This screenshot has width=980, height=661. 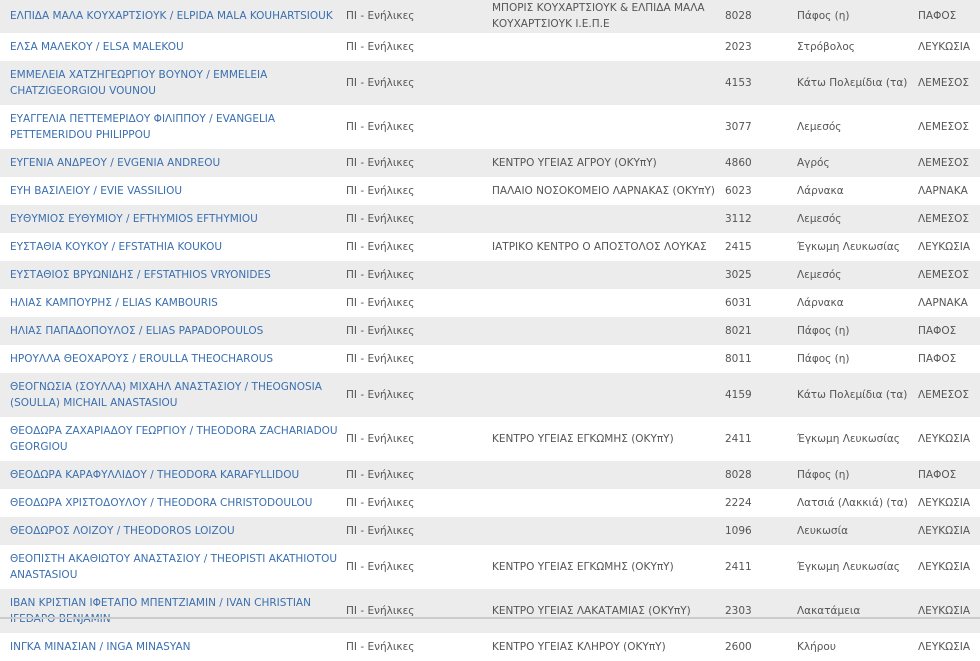 What do you see at coordinates (583, 567) in the screenshot?
I see `facility-cell: ΚΕΝΤΡΟ ΥΓΕΙΑΣ ΕΓΚΩΜΗΣ (ΟΚΥπΥ)` at bounding box center [583, 567].